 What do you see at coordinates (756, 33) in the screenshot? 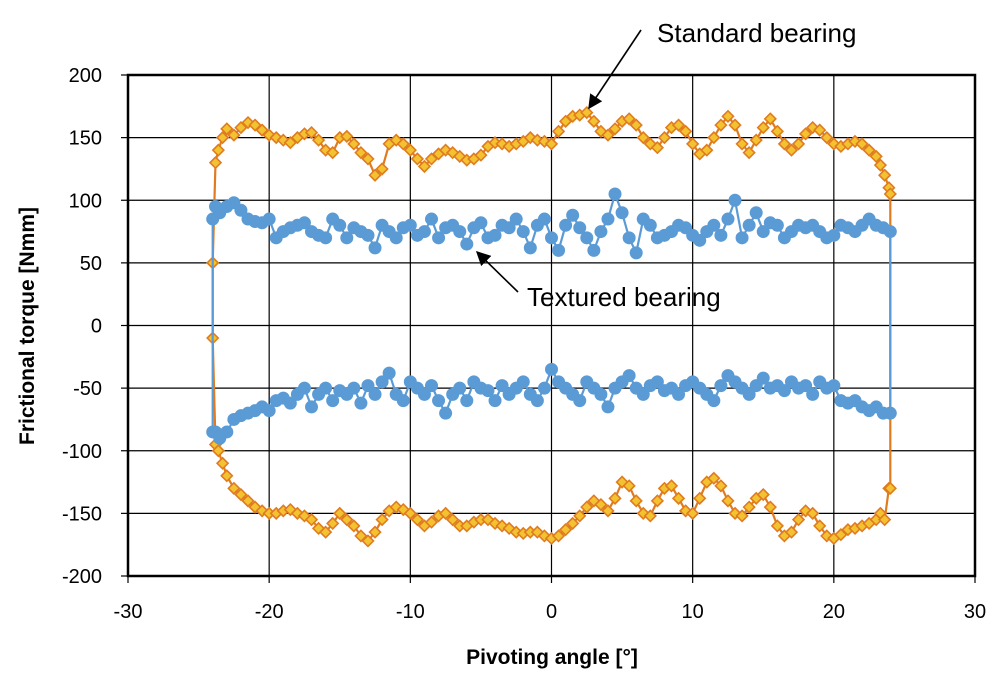
I see `standard-annotation-label: Standard bearing` at bounding box center [756, 33].